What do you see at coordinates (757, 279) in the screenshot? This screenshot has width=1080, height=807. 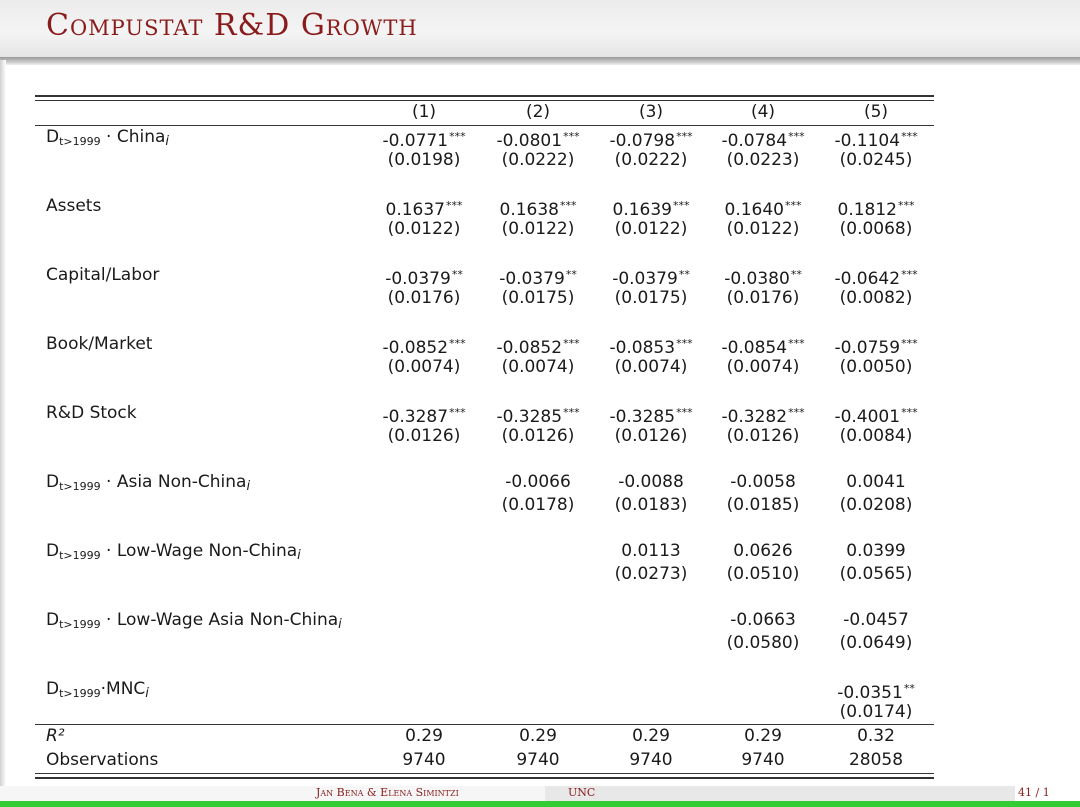 I see `coefficient-value: -0.0380` at bounding box center [757, 279].